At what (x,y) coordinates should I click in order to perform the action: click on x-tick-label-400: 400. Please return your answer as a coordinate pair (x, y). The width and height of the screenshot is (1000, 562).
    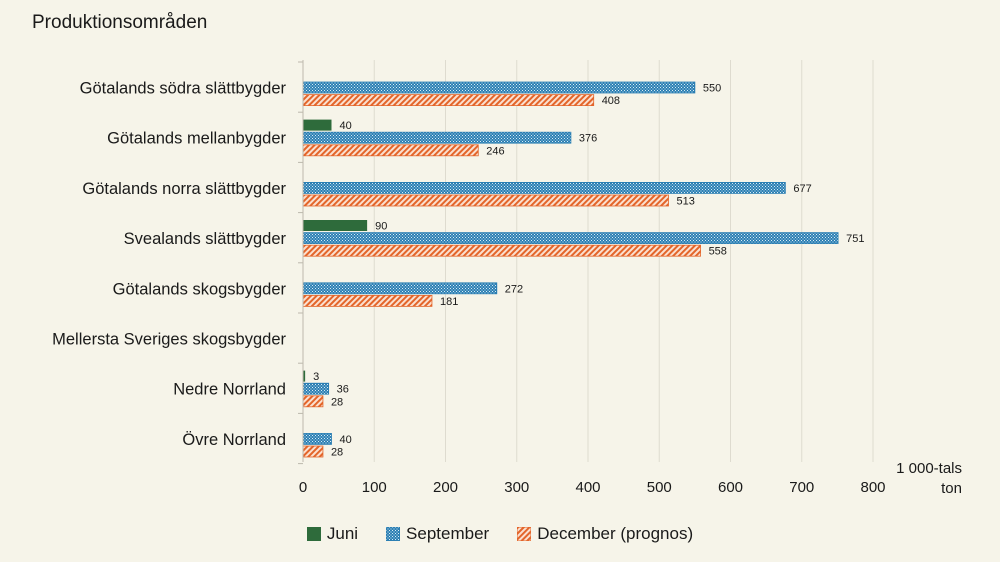
    Looking at the image, I should click on (587, 487).